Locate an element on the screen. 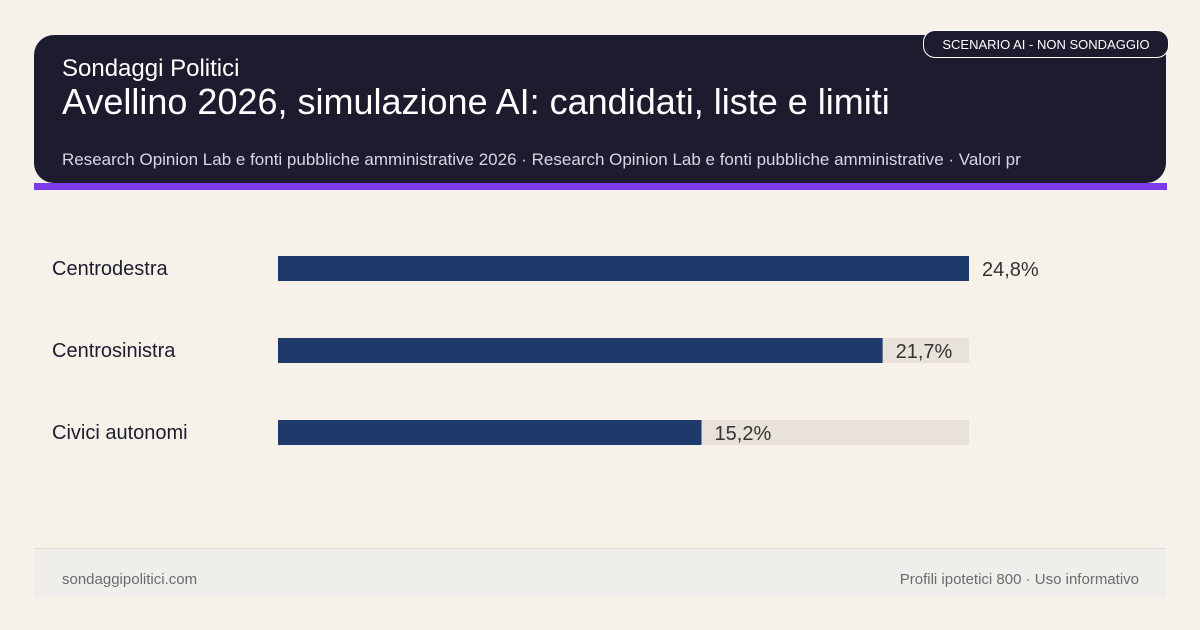 The height and width of the screenshot is (630, 1200). value-label: 15,2% is located at coordinates (743, 434).